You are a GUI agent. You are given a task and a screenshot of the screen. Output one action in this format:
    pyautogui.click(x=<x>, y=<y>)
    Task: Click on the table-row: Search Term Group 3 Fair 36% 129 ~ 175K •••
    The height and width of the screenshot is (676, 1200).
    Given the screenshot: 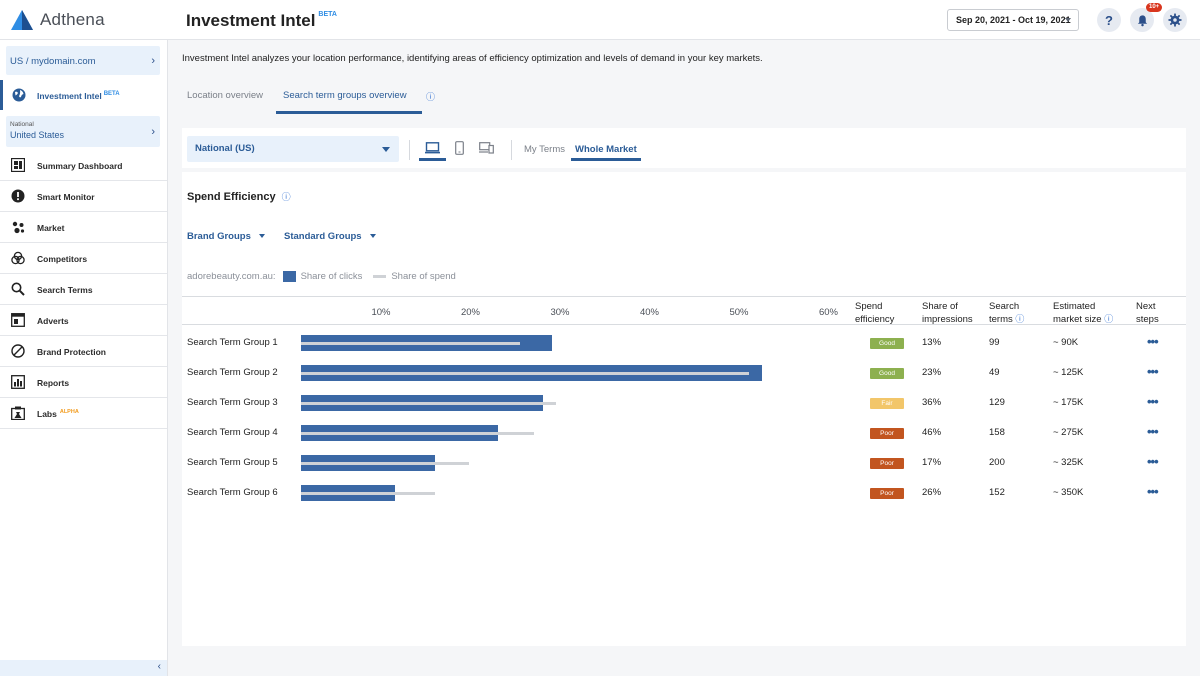 What is the action you would take?
    pyautogui.click(x=684, y=403)
    